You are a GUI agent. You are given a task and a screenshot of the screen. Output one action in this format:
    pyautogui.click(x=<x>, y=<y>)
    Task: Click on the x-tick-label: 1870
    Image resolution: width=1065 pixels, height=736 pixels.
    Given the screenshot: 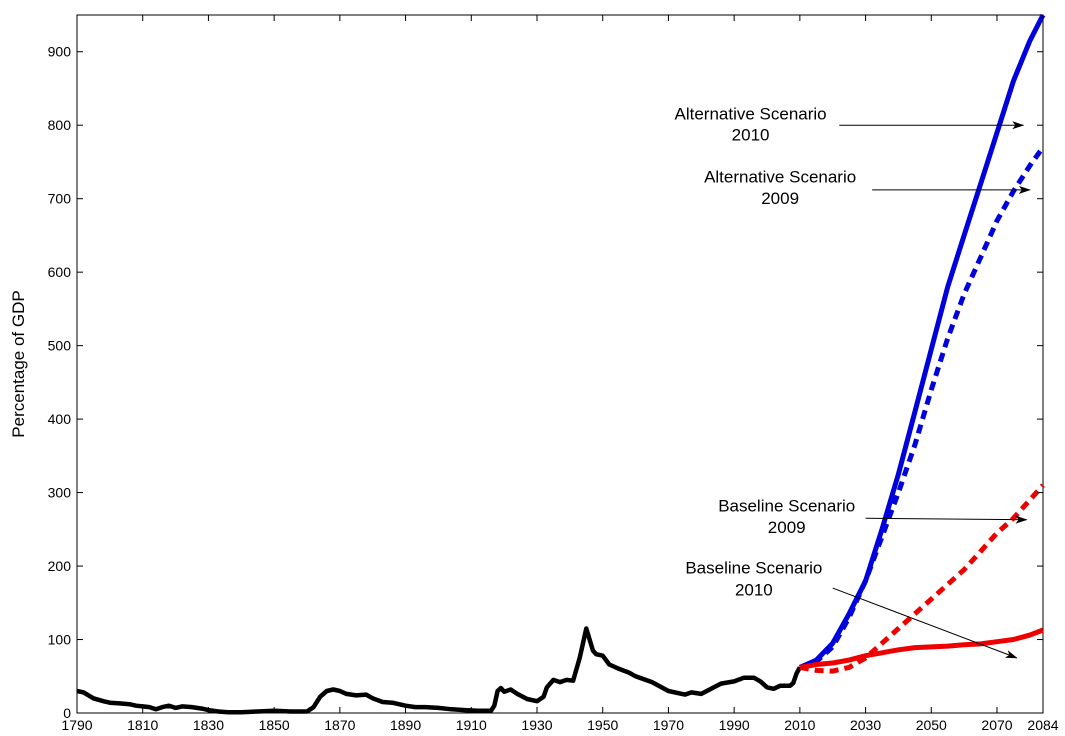 What is the action you would take?
    pyautogui.click(x=339, y=725)
    